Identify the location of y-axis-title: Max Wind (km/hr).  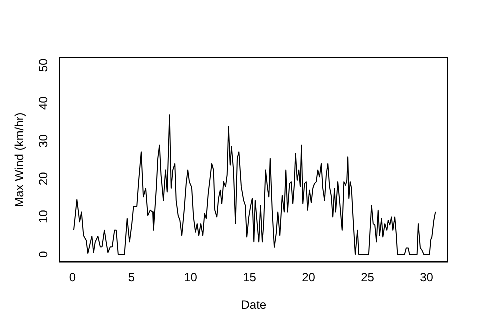
(19, 160).